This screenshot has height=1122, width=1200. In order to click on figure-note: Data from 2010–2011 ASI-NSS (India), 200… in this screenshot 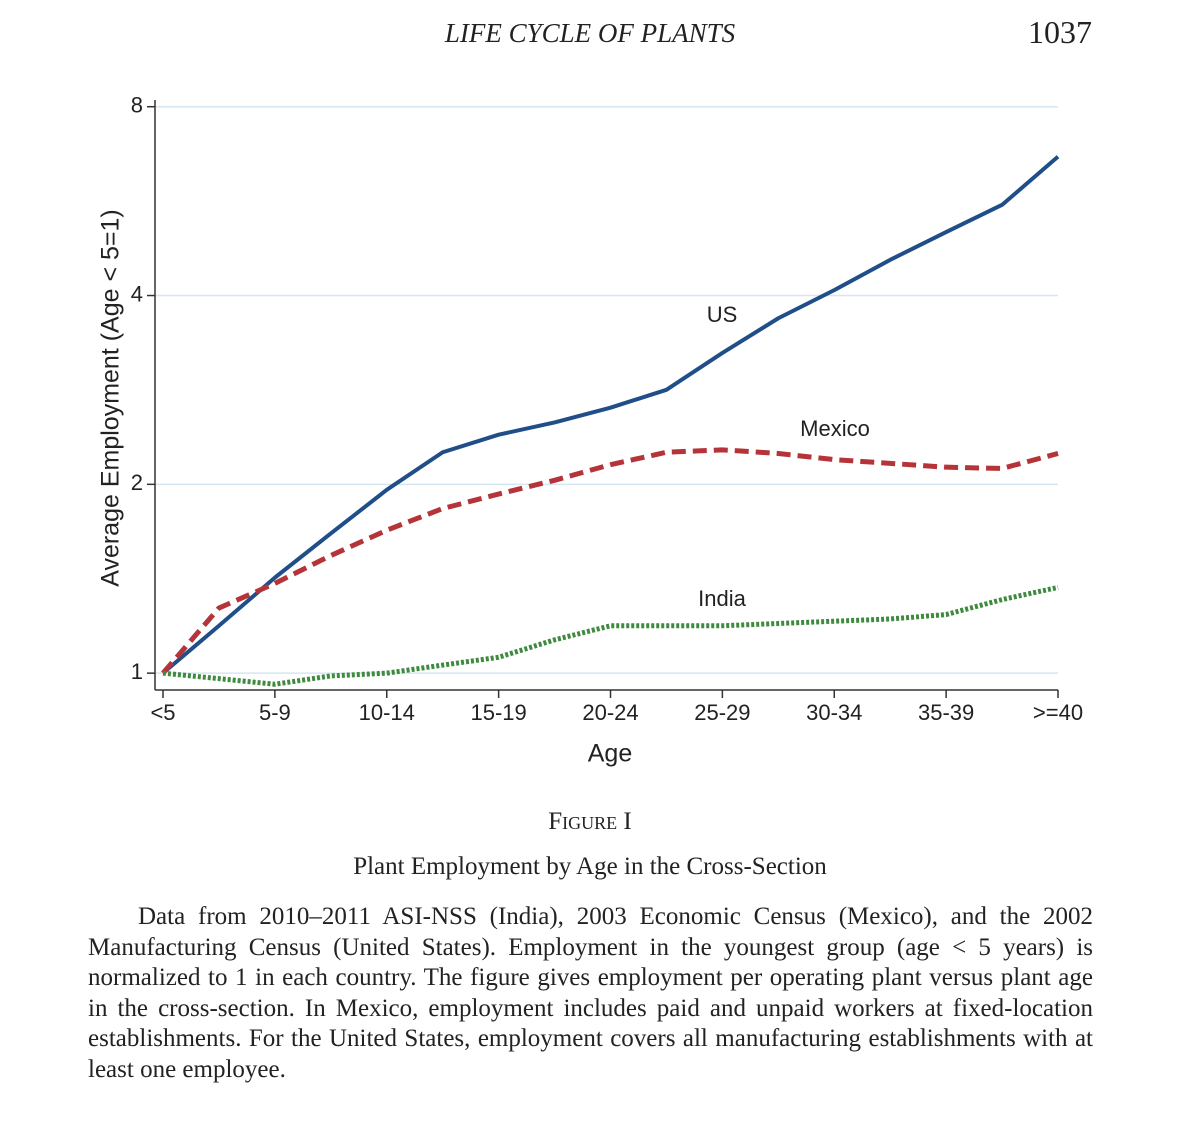, I will do `click(590, 993)`.